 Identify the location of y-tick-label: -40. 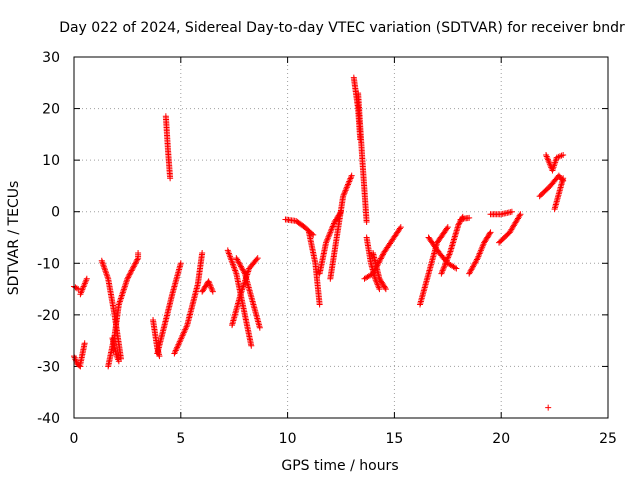
(48, 419).